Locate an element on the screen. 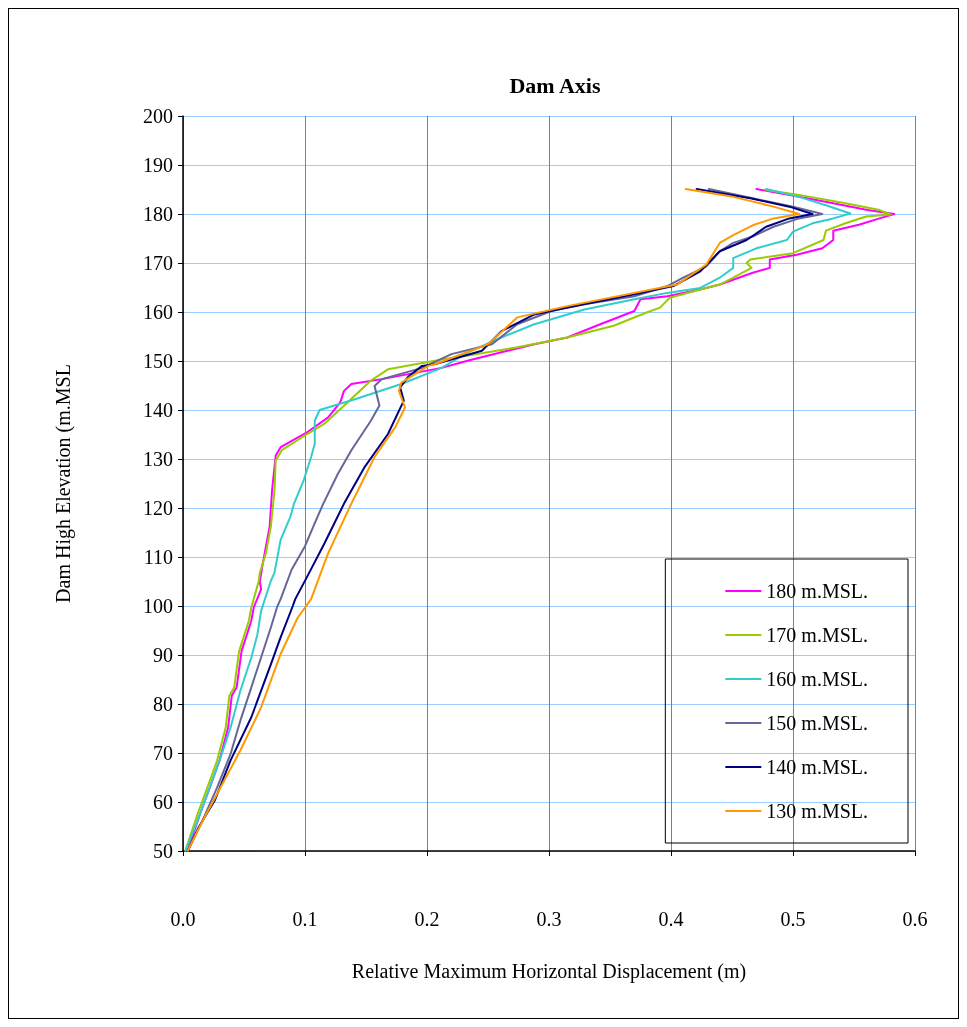  y-tick-label: 120 is located at coordinates (158, 508).